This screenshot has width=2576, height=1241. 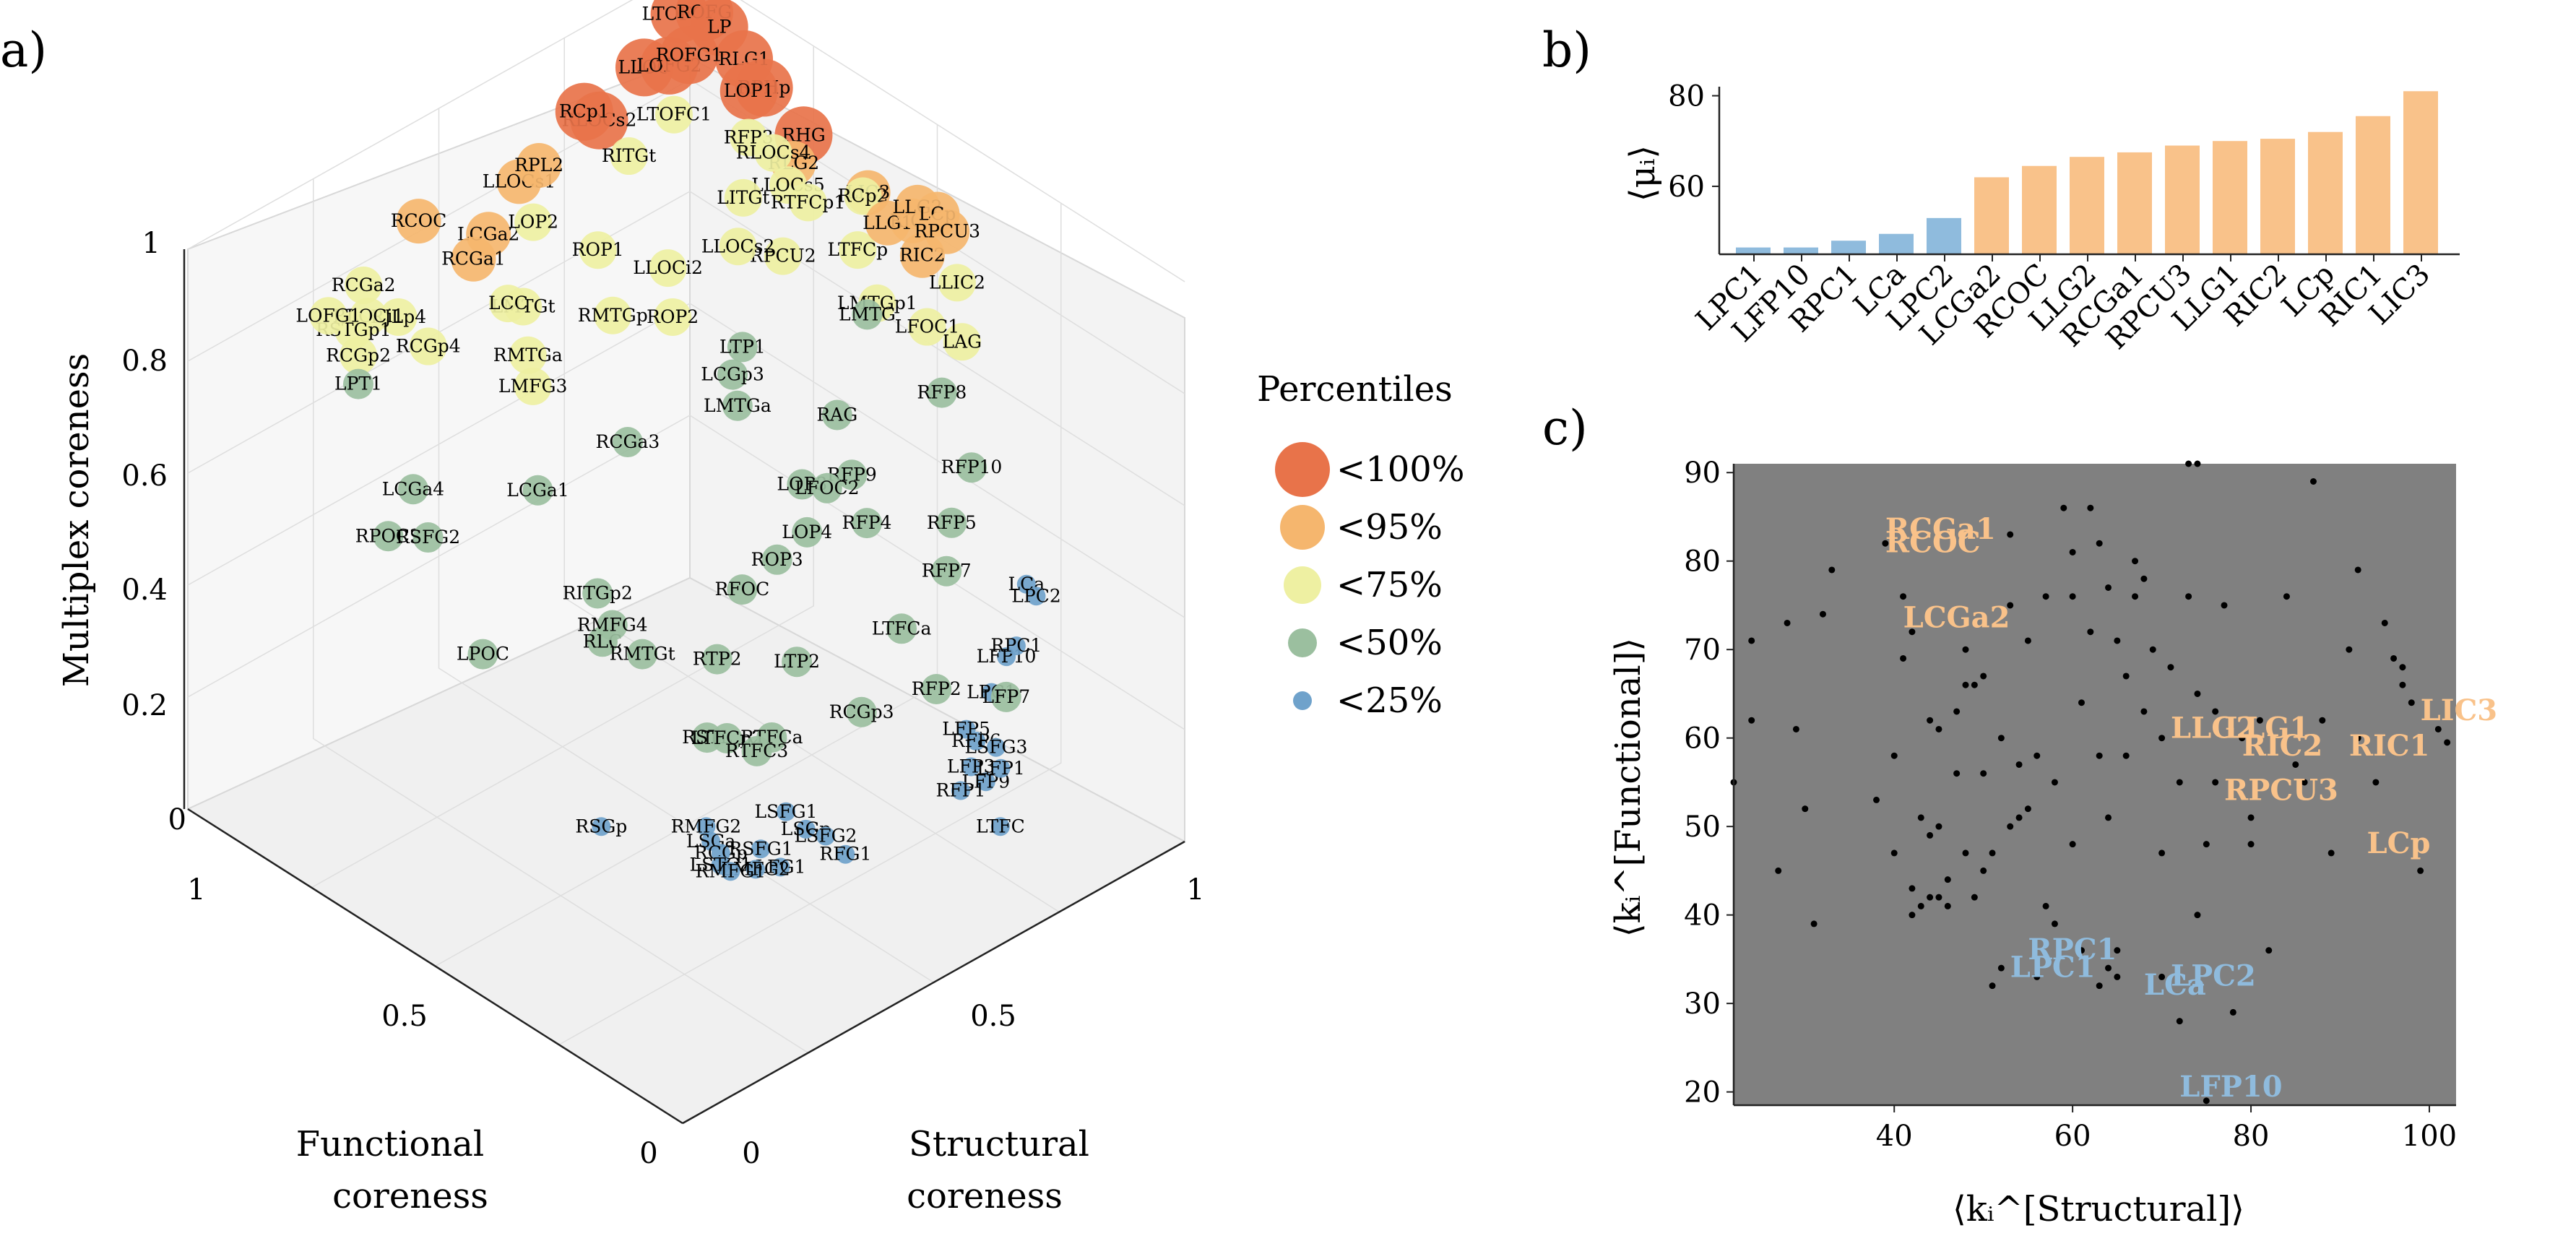 I want to click on node-marker-LTFCp, so click(x=858, y=250).